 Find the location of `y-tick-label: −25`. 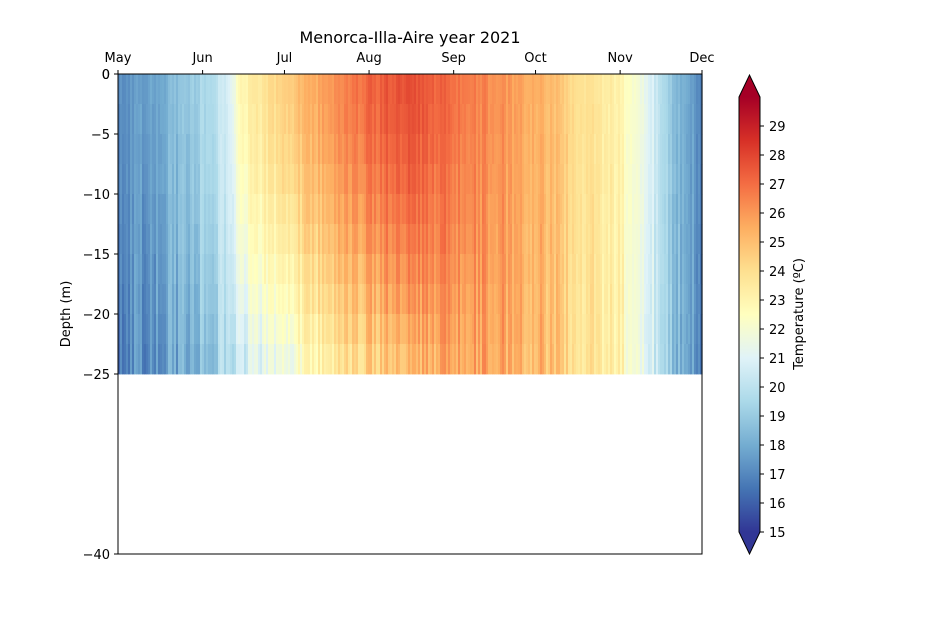

y-tick-label: −25 is located at coordinates (96, 375).